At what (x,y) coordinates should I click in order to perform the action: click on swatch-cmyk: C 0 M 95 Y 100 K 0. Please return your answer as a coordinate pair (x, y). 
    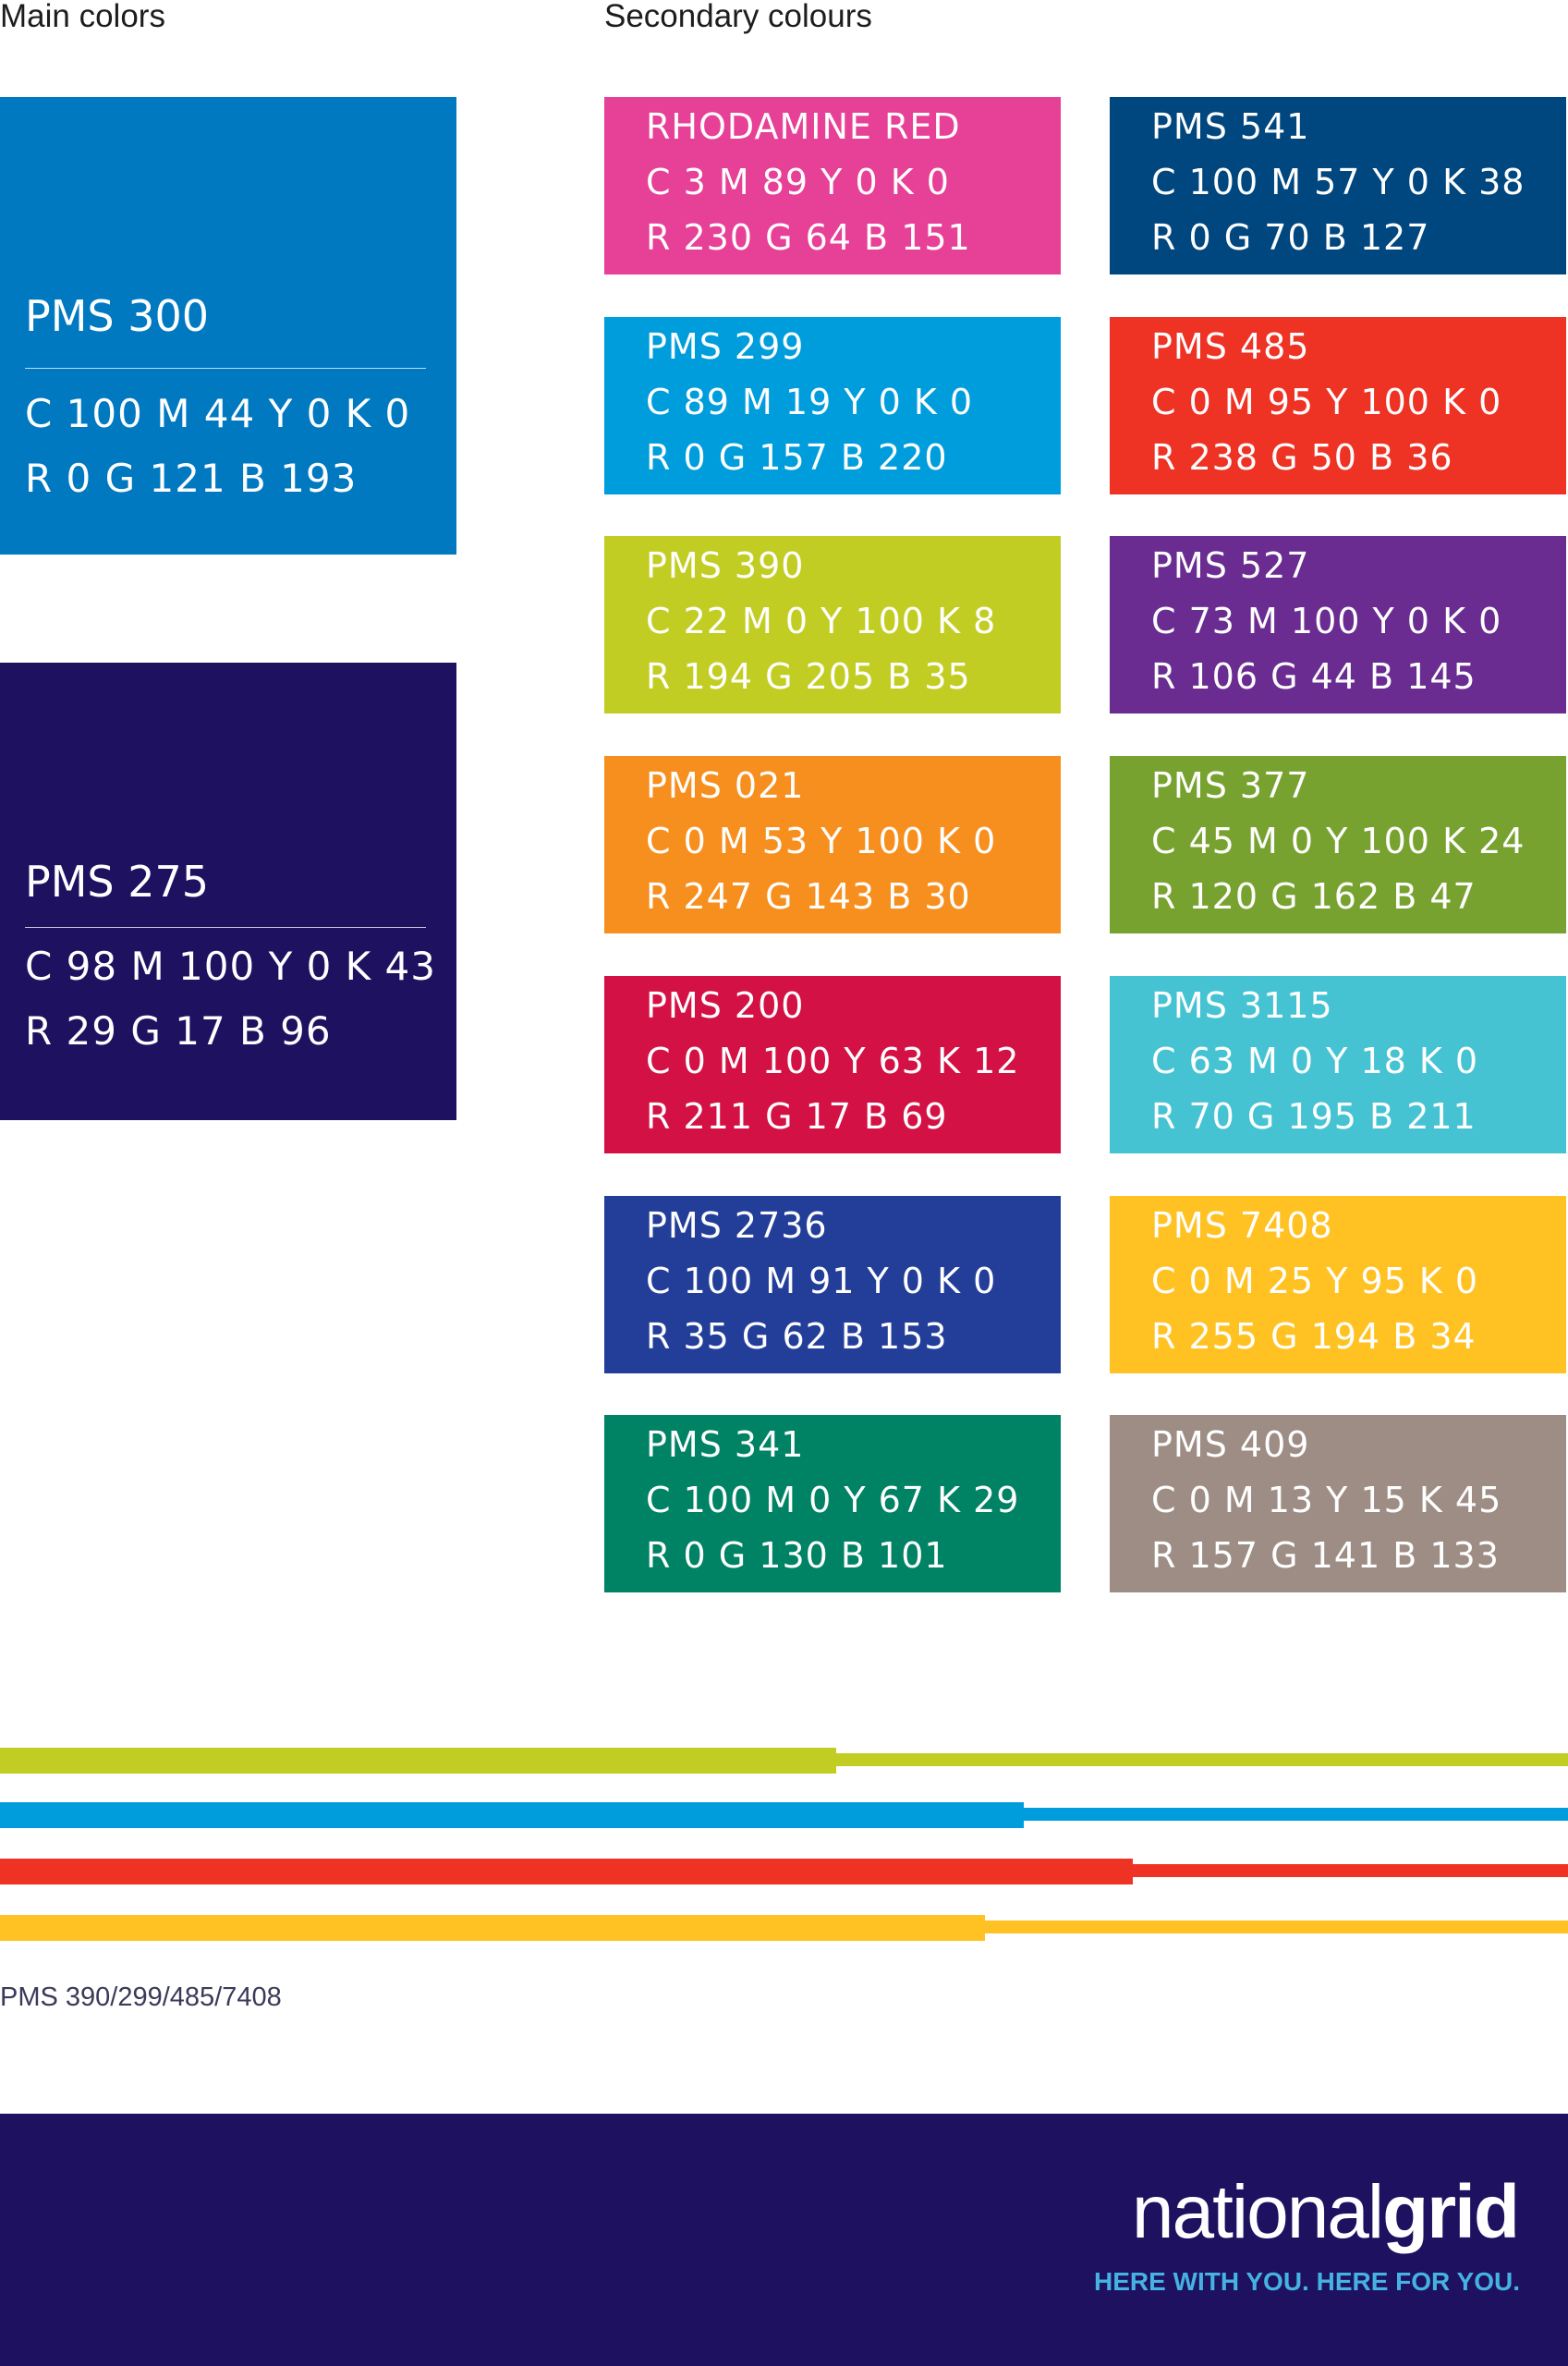
    Looking at the image, I should click on (1326, 402).